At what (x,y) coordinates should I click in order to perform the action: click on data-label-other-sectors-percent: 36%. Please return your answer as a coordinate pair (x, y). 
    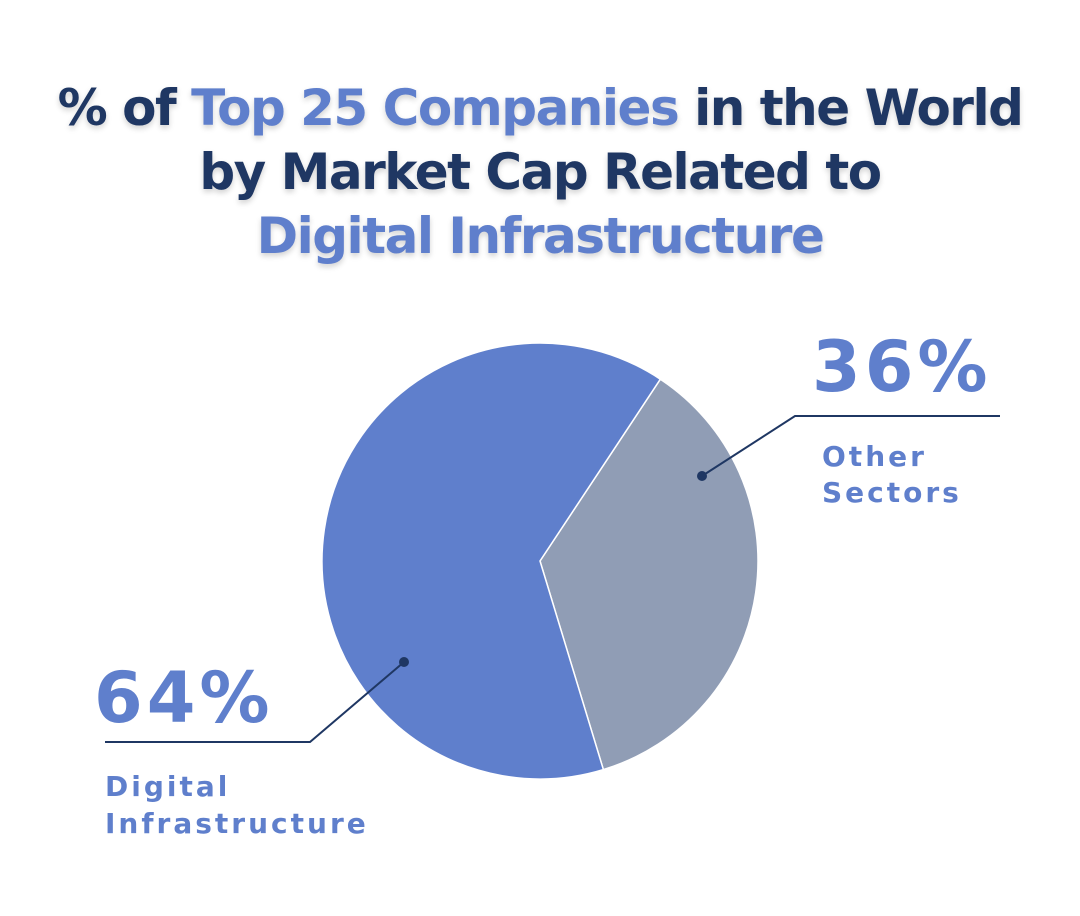
    Looking at the image, I should click on (902, 367).